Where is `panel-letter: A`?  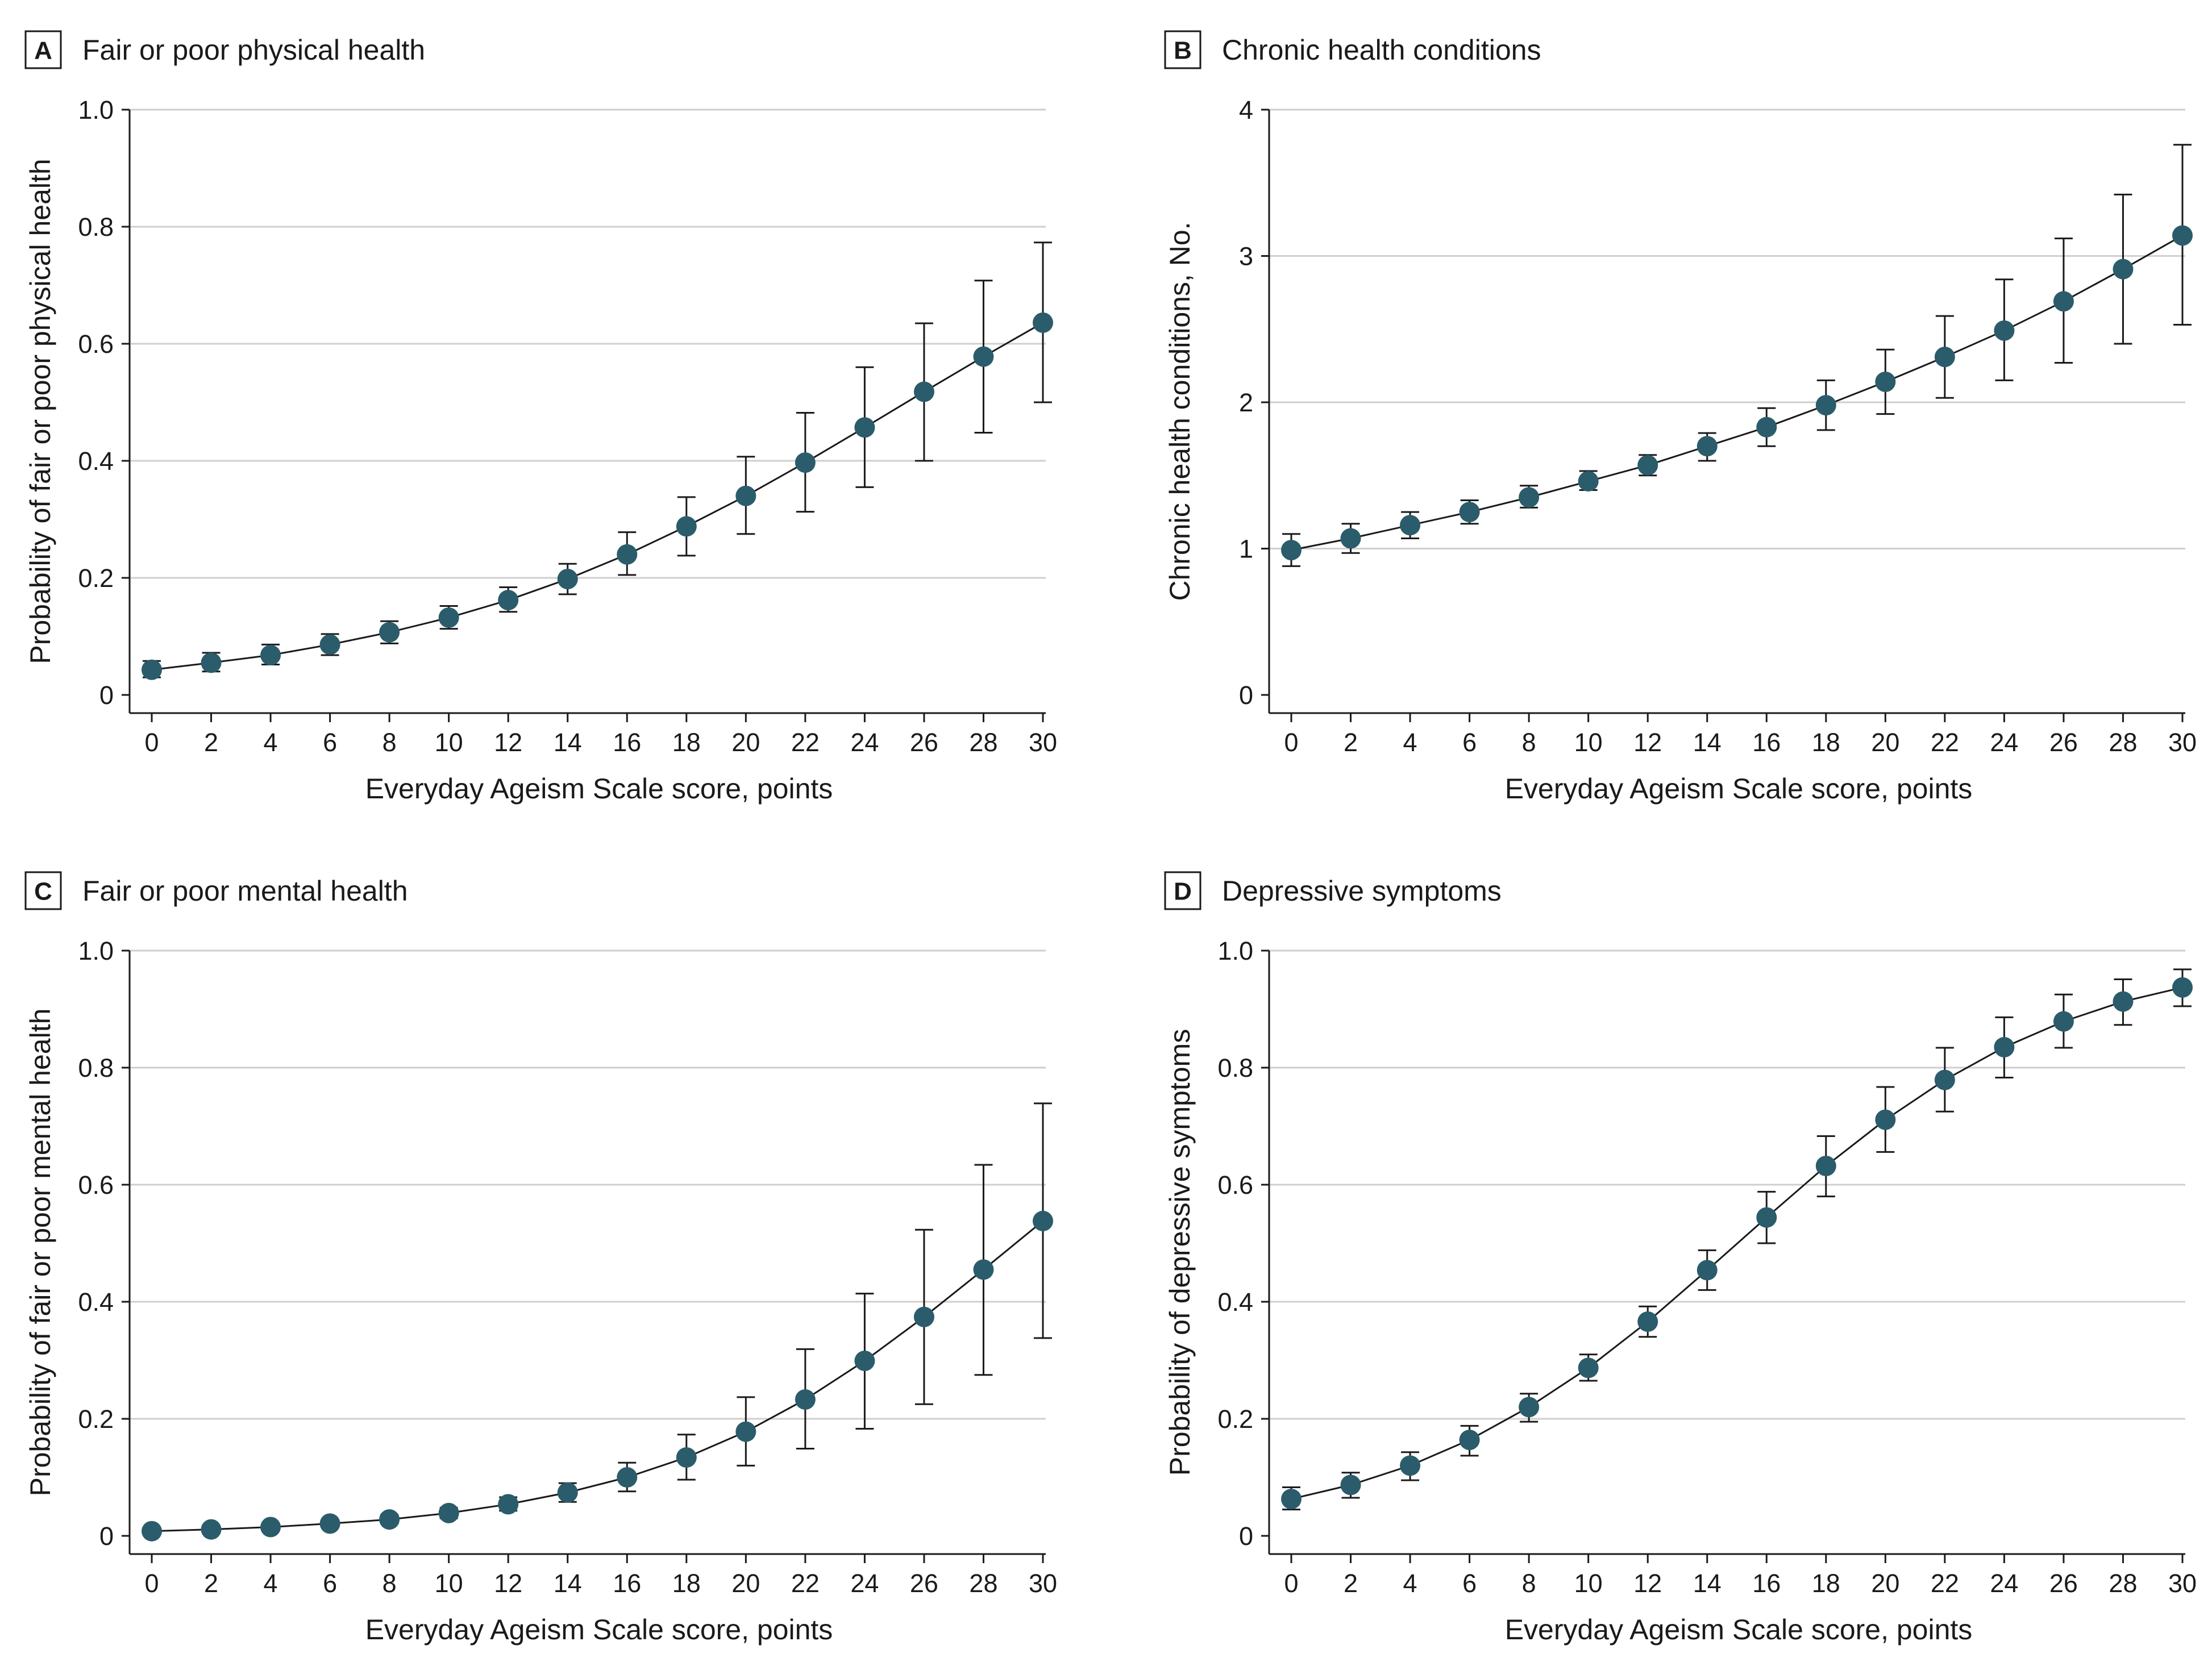 panel-letter: A is located at coordinates (43, 51).